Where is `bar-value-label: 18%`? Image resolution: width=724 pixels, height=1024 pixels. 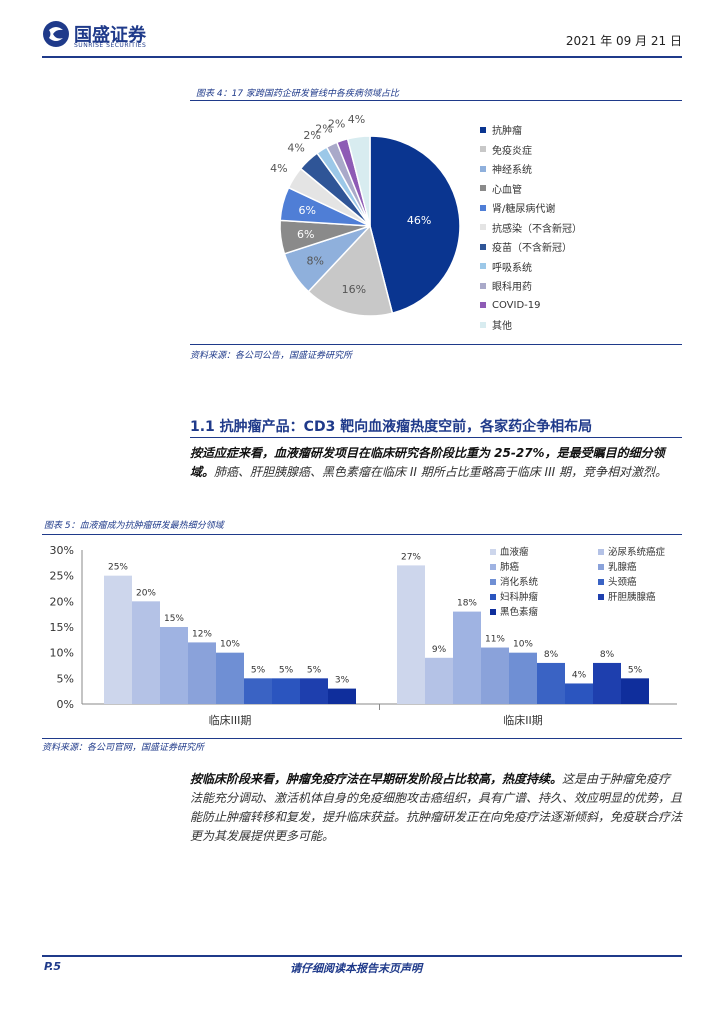 bar-value-label: 18% is located at coordinates (467, 604).